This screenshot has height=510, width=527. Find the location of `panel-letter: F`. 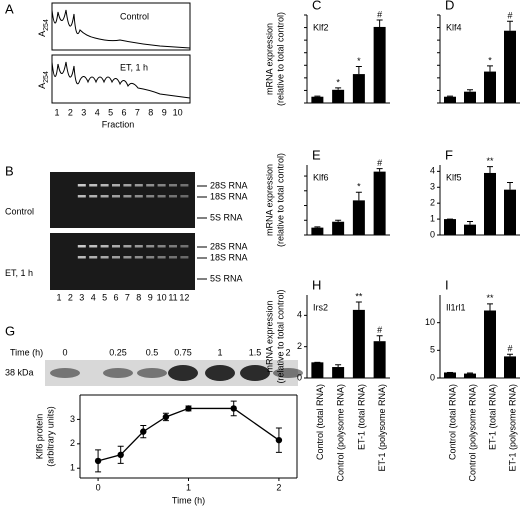

panel-letter: F is located at coordinates (449, 154).